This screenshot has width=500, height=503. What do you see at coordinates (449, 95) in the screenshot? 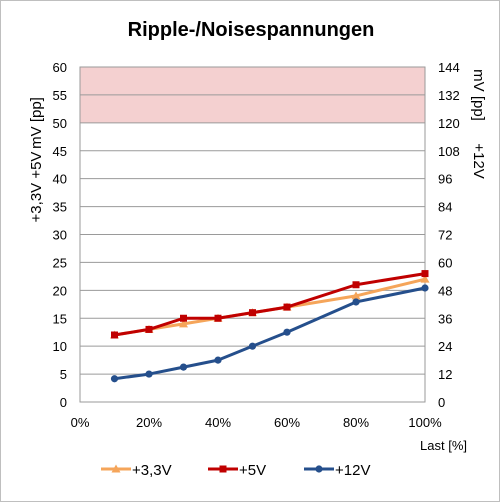
I see `y-right-tick-label: 132` at bounding box center [449, 95].